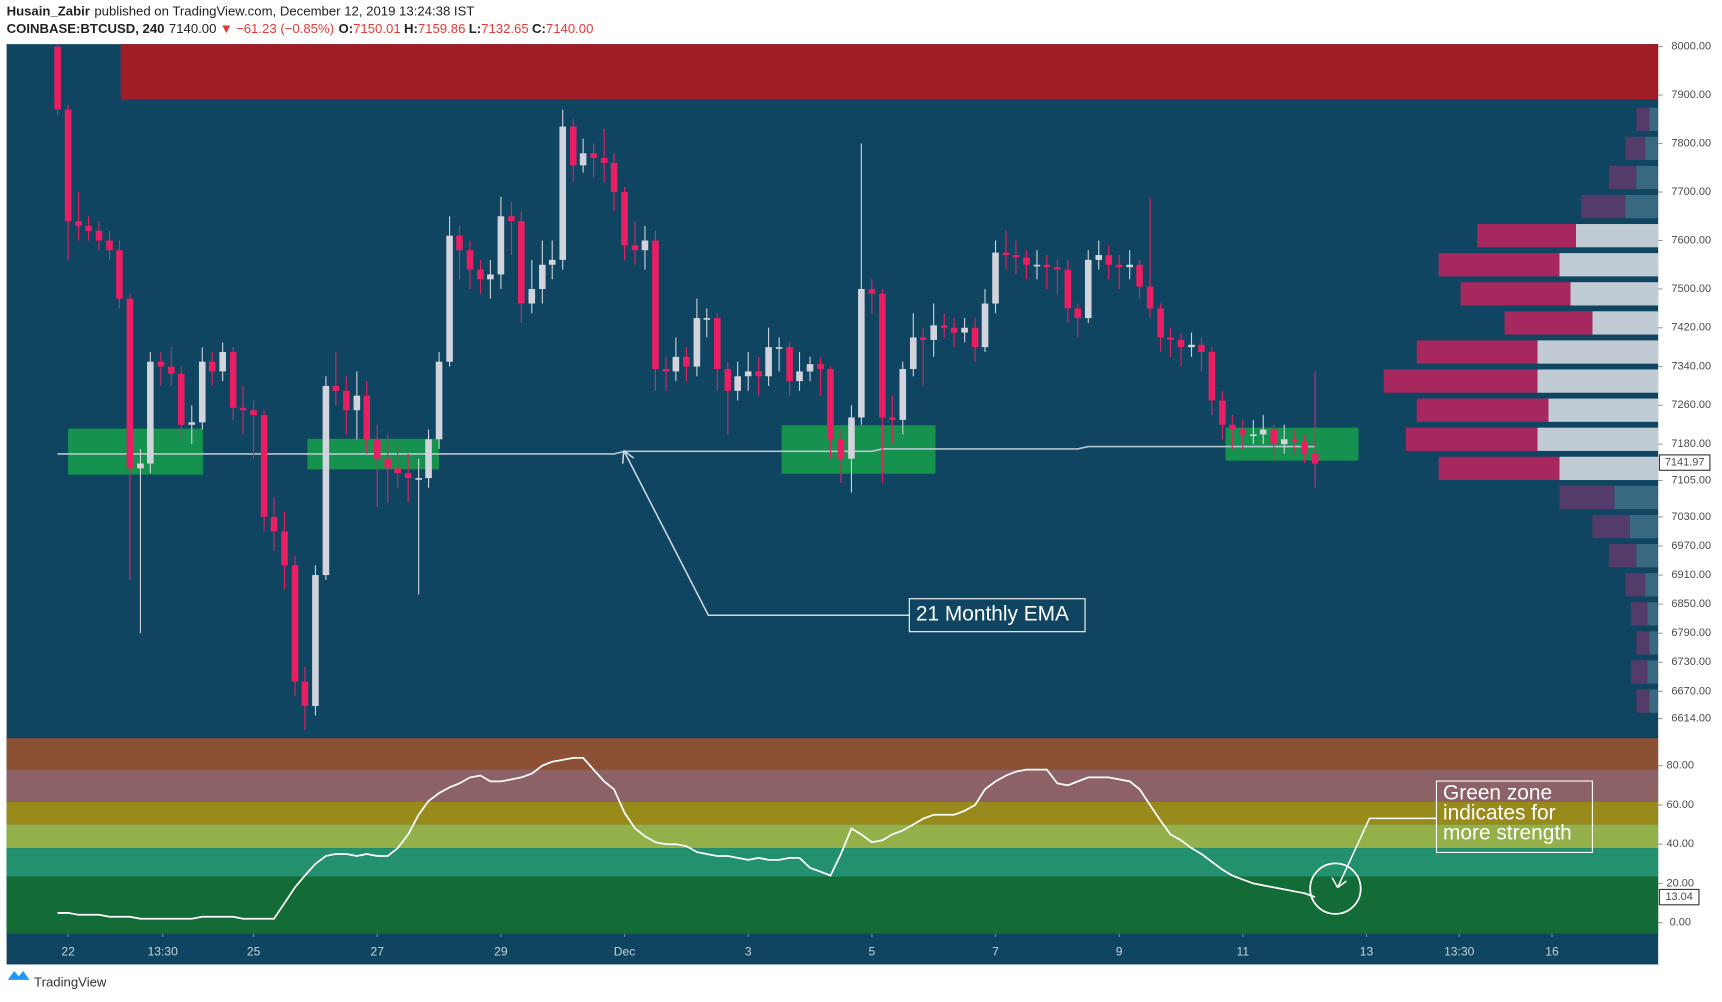 The width and height of the screenshot is (1722, 1002). I want to click on y-tick-label: 40.00, so click(1680, 844).